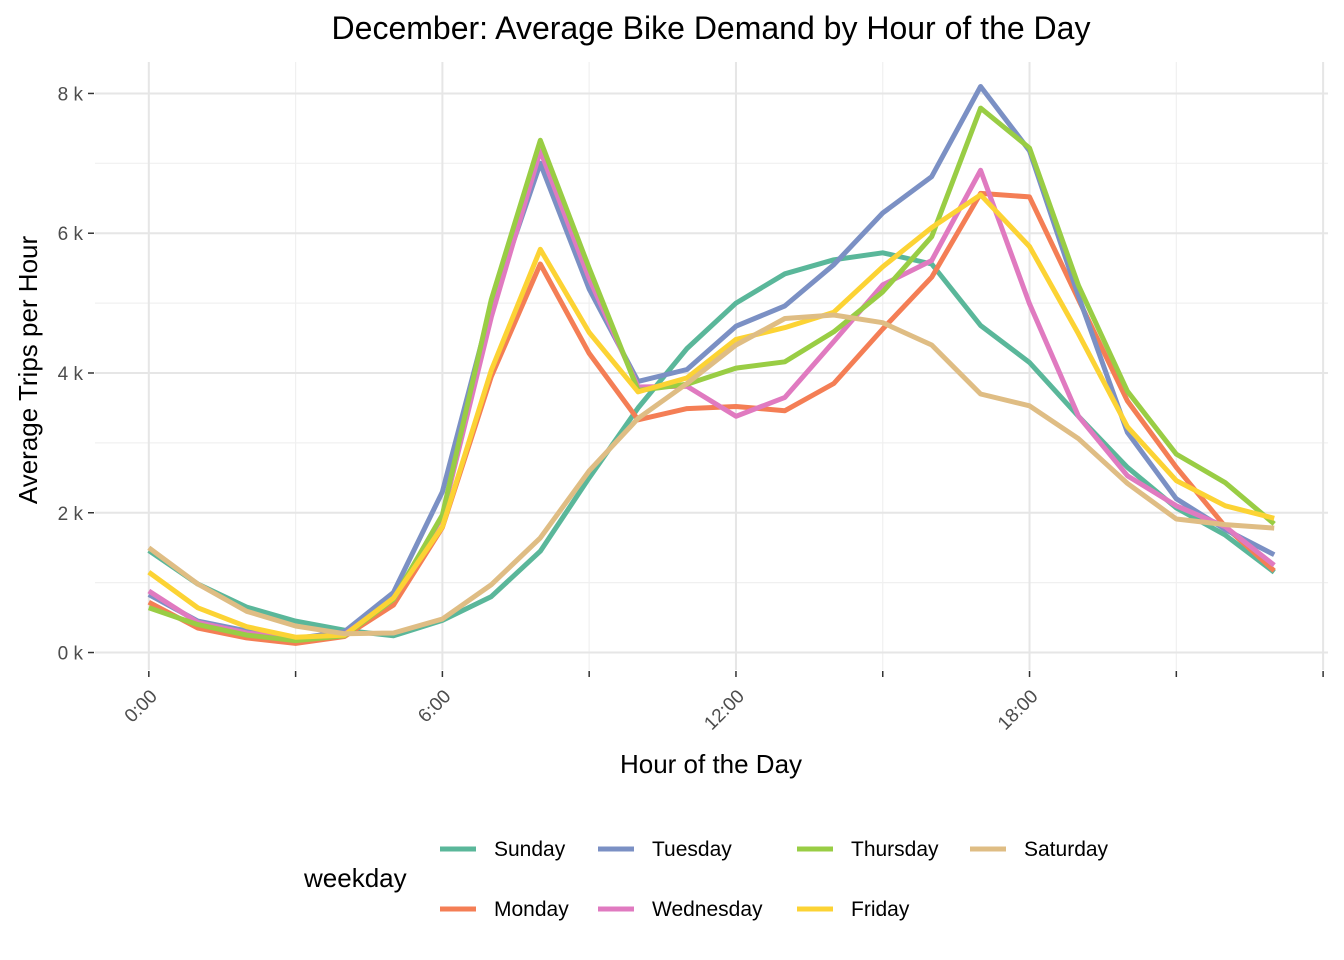 This screenshot has width=1344, height=960. I want to click on legend-label: Monday, so click(531, 909).